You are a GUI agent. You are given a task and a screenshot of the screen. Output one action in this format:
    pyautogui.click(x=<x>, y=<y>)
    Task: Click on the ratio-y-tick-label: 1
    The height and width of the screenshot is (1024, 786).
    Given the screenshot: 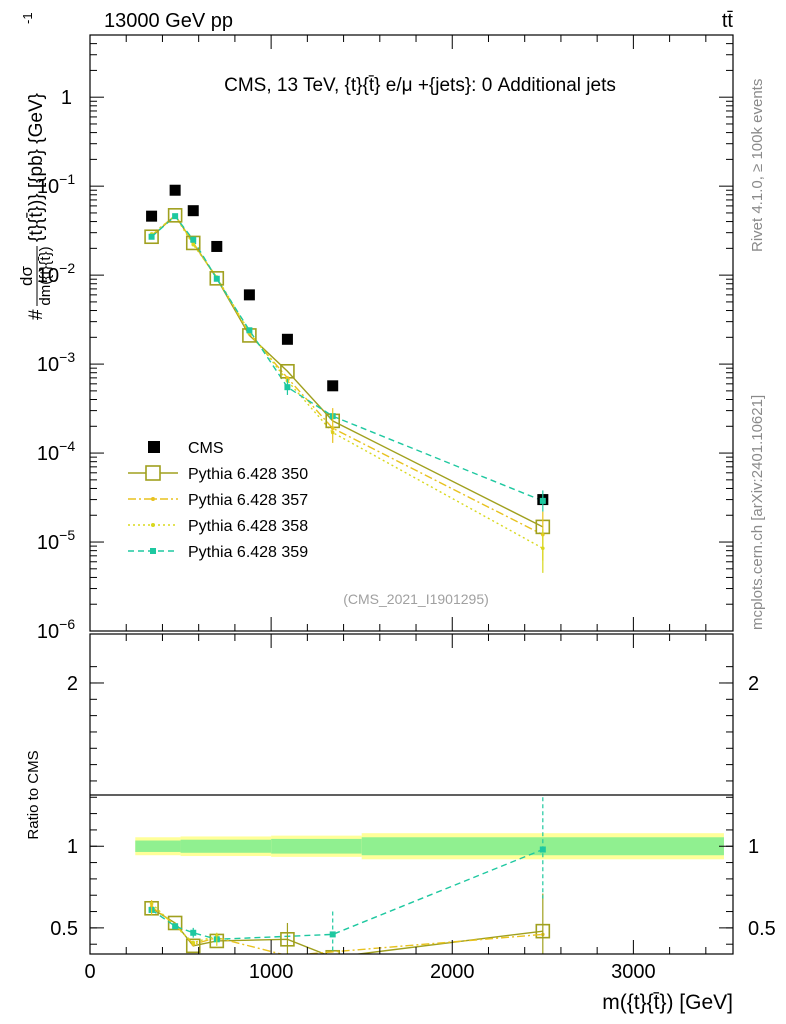 What is the action you would take?
    pyautogui.click(x=72, y=847)
    